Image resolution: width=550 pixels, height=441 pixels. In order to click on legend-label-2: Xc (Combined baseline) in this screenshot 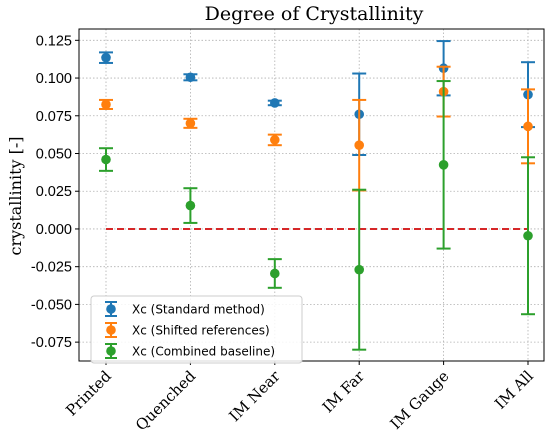, I will do `click(203, 352)`.